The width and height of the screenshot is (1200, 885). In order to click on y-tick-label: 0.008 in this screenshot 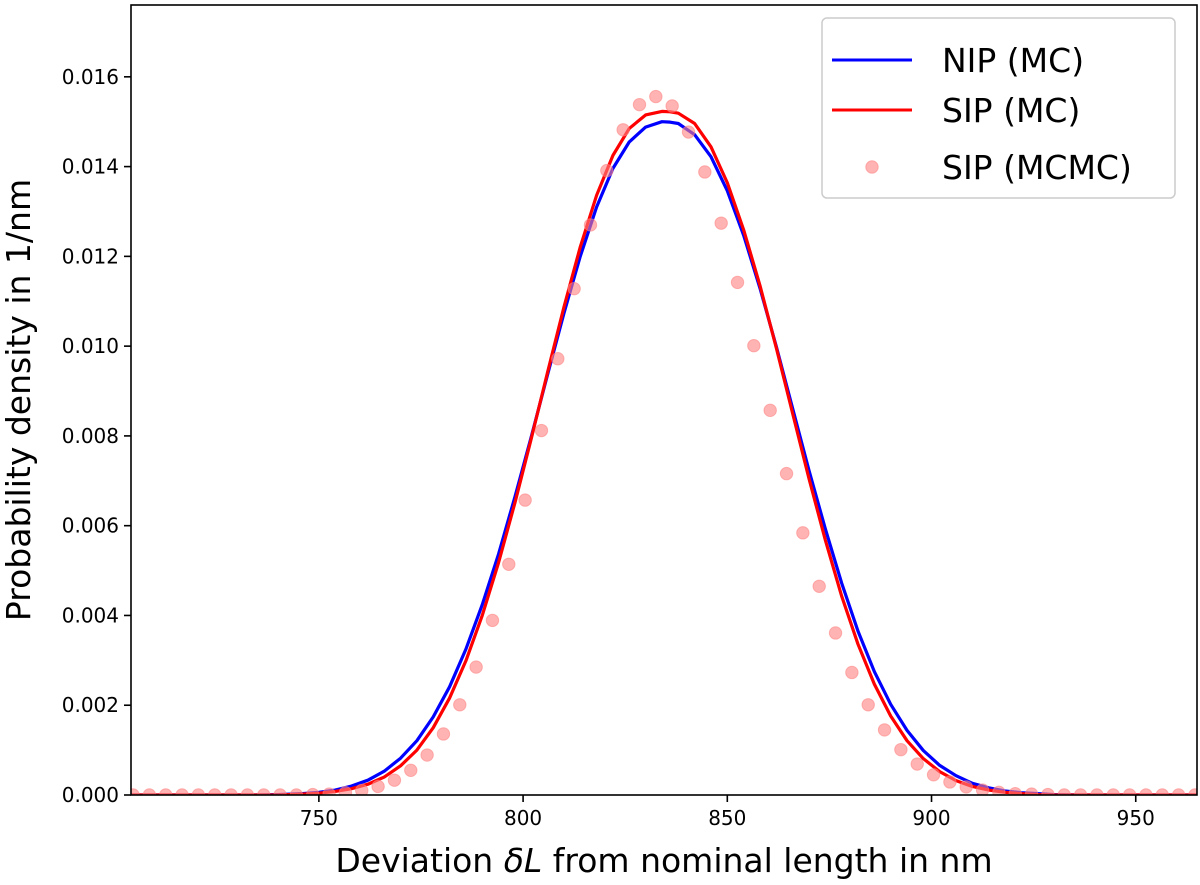, I will do `click(90, 436)`.